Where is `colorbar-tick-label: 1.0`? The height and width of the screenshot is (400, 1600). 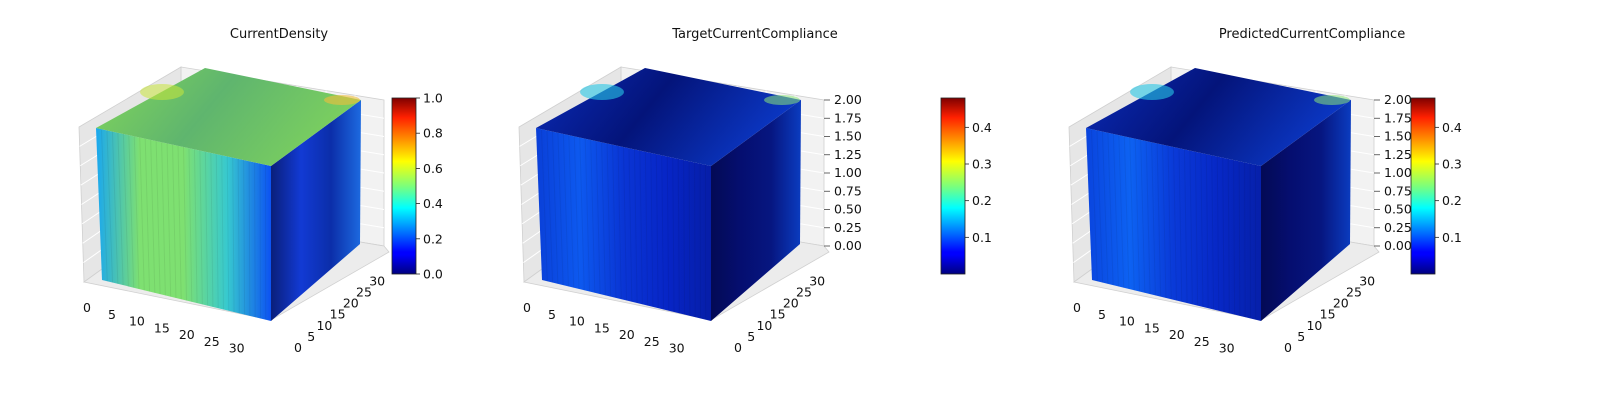 colorbar-tick-label: 1.0 is located at coordinates (433, 98).